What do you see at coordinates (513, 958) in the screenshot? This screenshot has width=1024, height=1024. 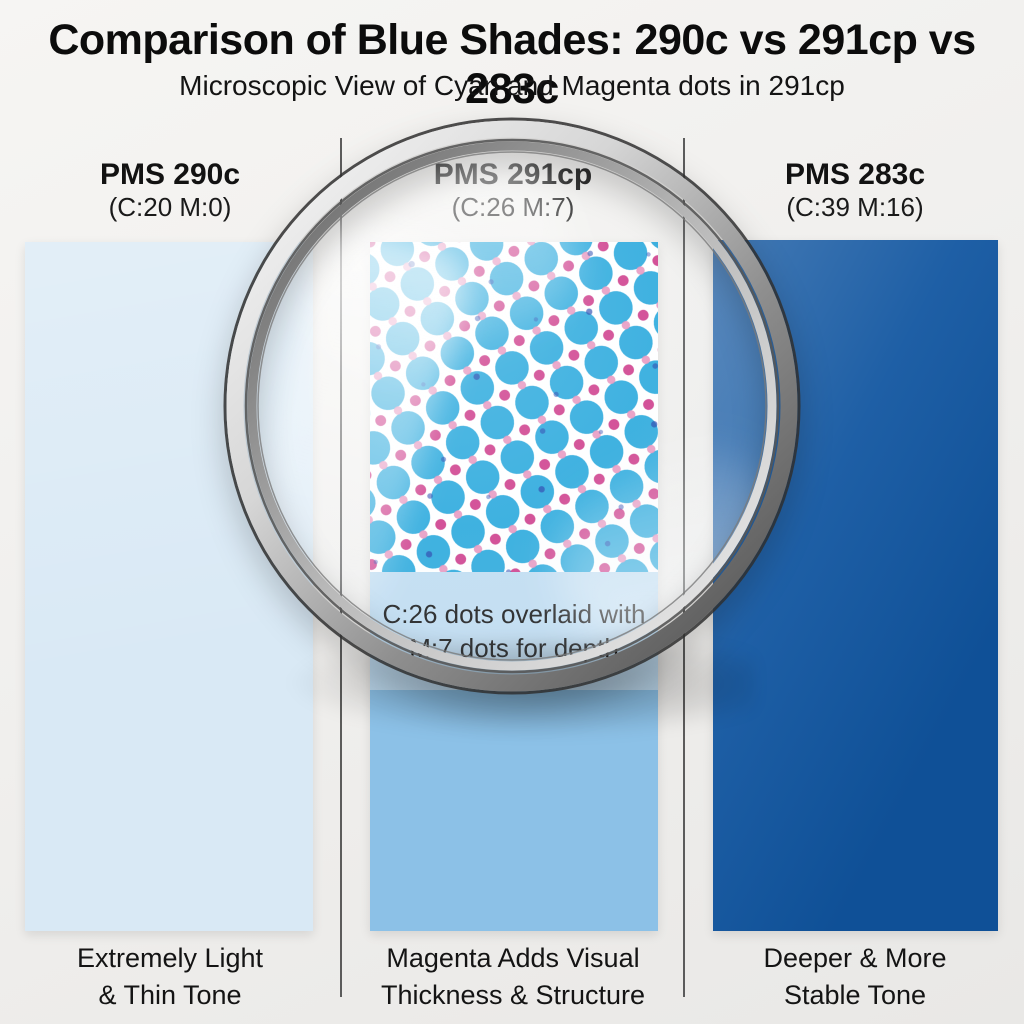 I see `caption-291cp-line1: Magenta Adds Visual` at bounding box center [513, 958].